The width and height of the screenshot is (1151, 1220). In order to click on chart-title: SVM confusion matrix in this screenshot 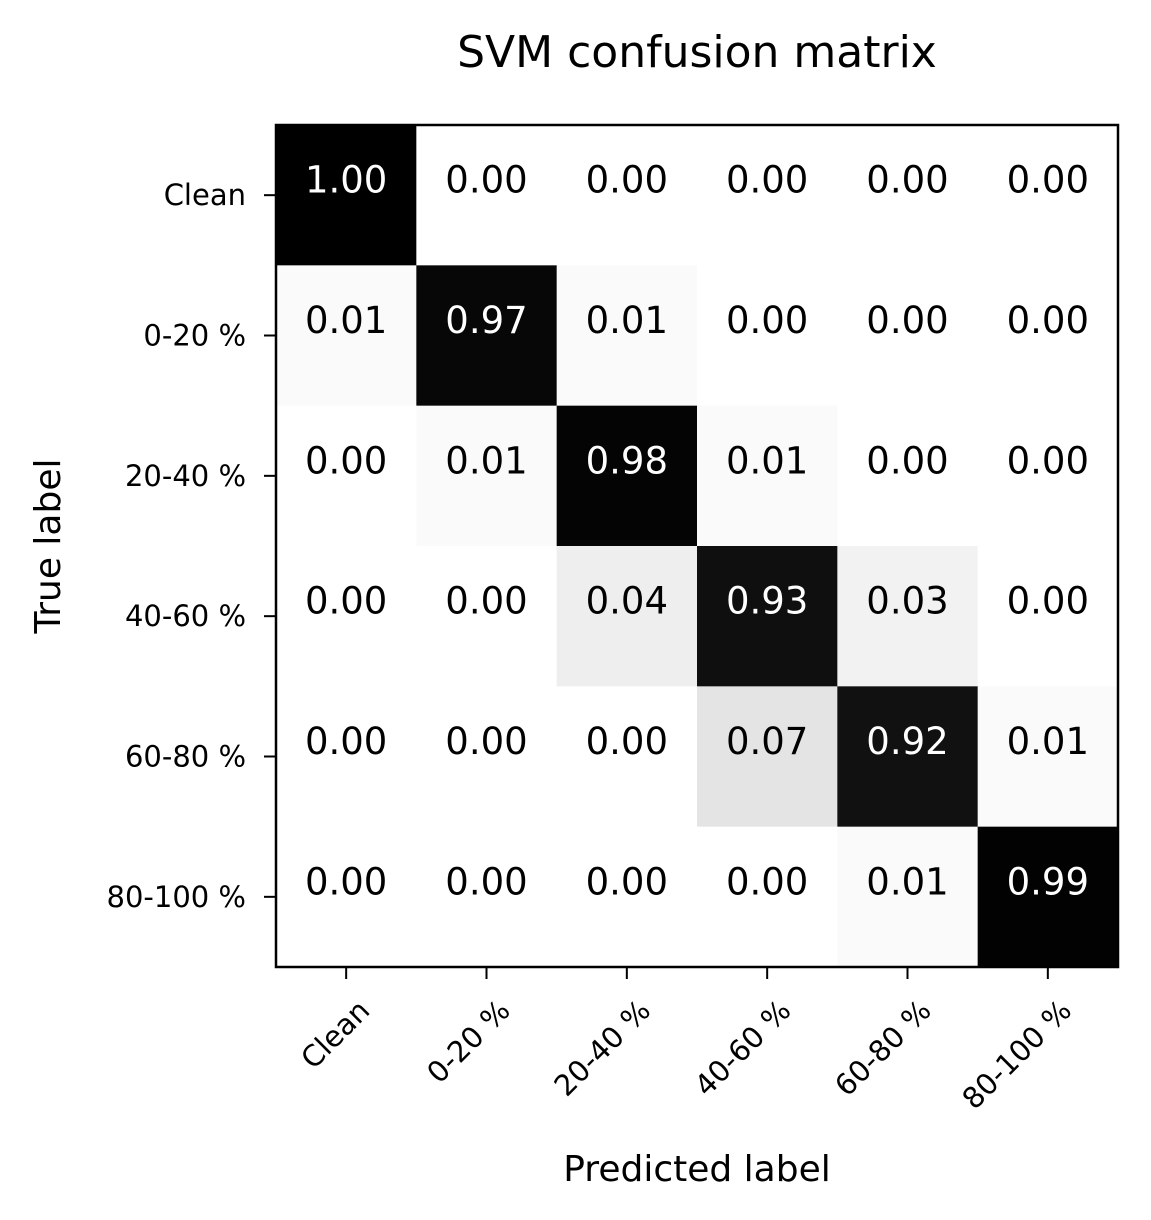, I will do `click(697, 52)`.